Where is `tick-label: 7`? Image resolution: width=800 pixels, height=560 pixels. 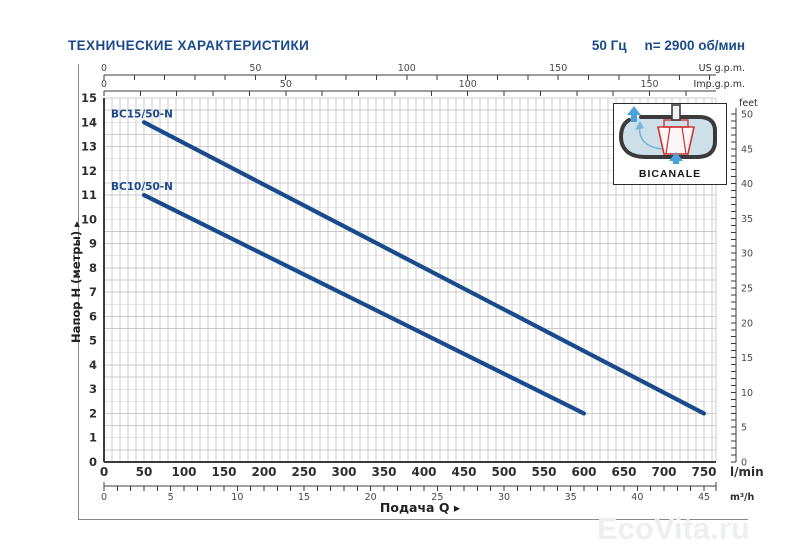
tick-label: 7 is located at coordinates (93, 292).